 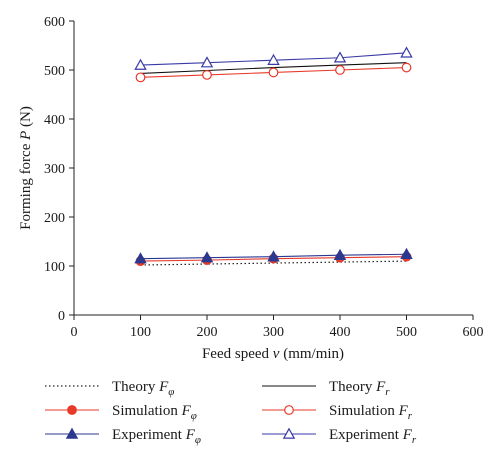 I want to click on y-tick-label: 200, so click(x=54, y=218).